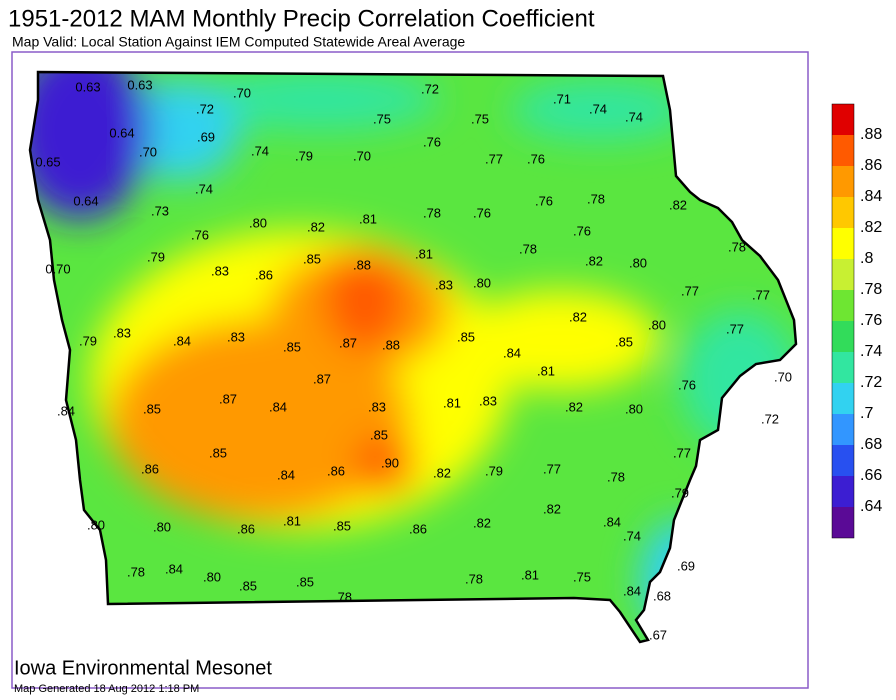 The width and height of the screenshot is (896, 700). I want to click on colorbar: .88 .86 .84 .82 .8 .78 .76 .74 .72 .7 .68 .66 .64, so click(856, 321).